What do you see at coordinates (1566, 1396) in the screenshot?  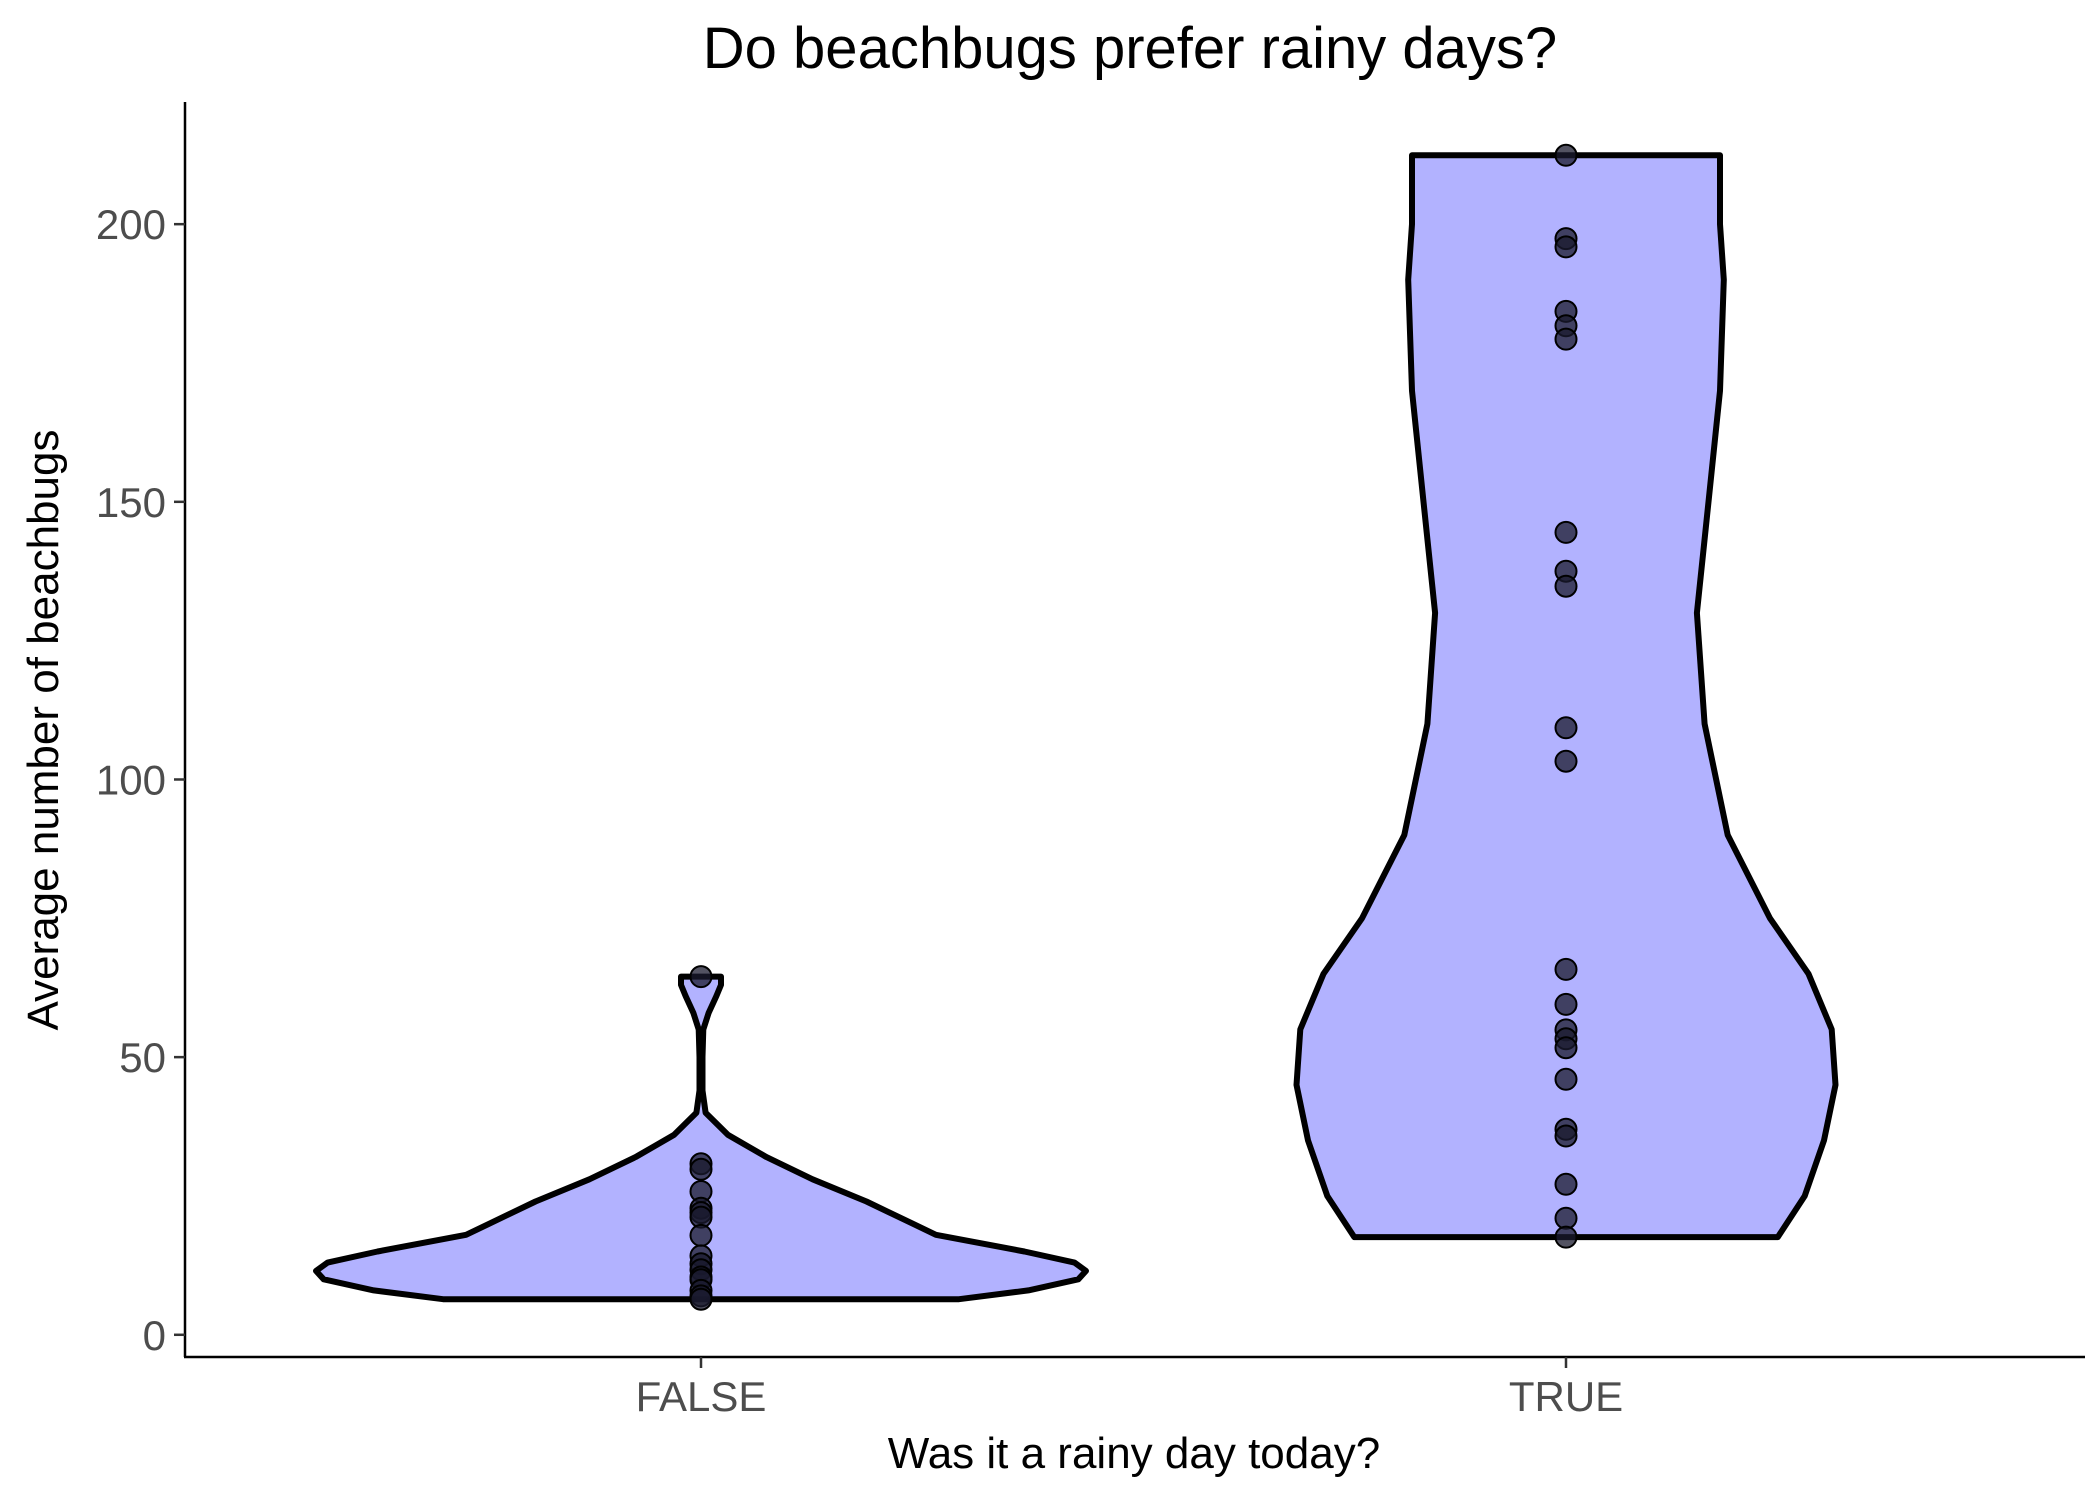 I see `x-tick-label: TRUE` at bounding box center [1566, 1396].